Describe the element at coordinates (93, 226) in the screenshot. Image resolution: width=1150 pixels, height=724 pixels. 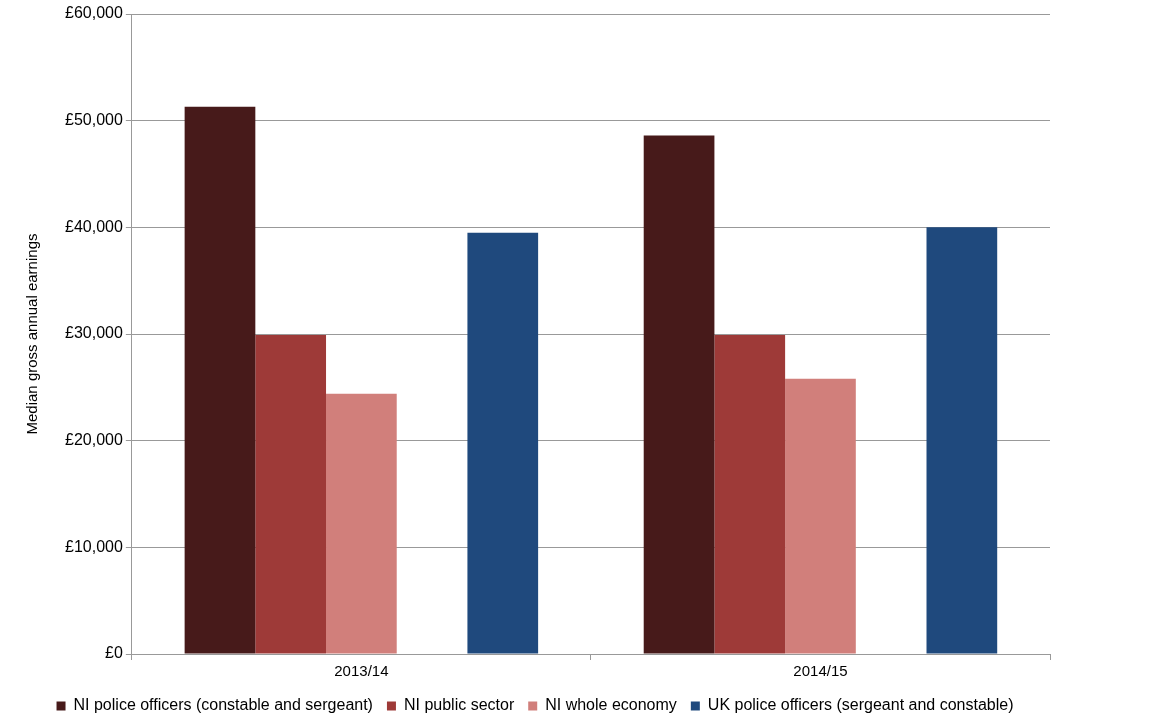
I see `y-tick-label: £40,000` at that location.